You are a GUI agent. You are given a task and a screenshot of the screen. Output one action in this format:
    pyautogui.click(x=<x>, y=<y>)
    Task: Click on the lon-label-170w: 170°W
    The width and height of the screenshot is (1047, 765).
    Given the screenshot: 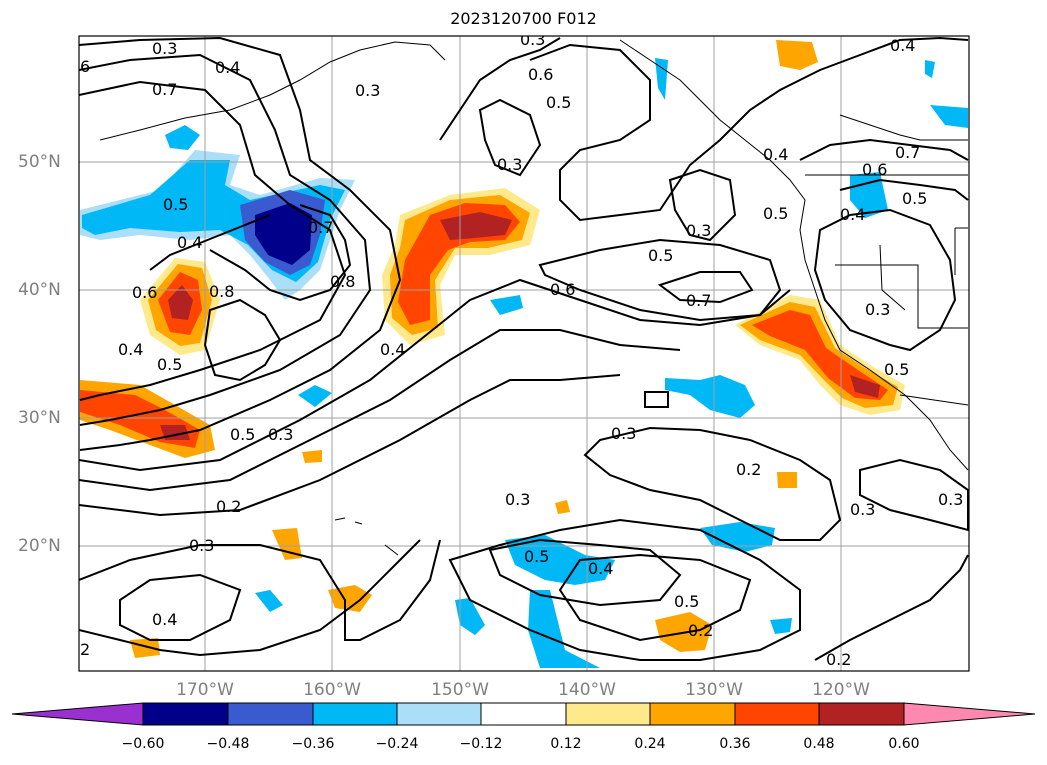 What is the action you would take?
    pyautogui.click(x=205, y=690)
    